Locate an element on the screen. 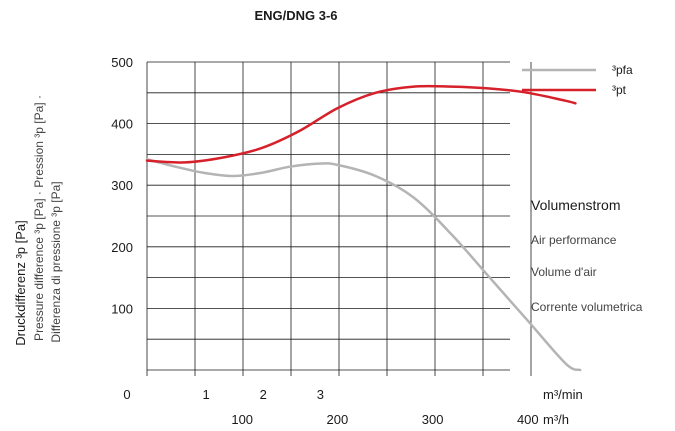 The image size is (675, 431). x-tick-label-m3h: 200 is located at coordinates (338, 419).